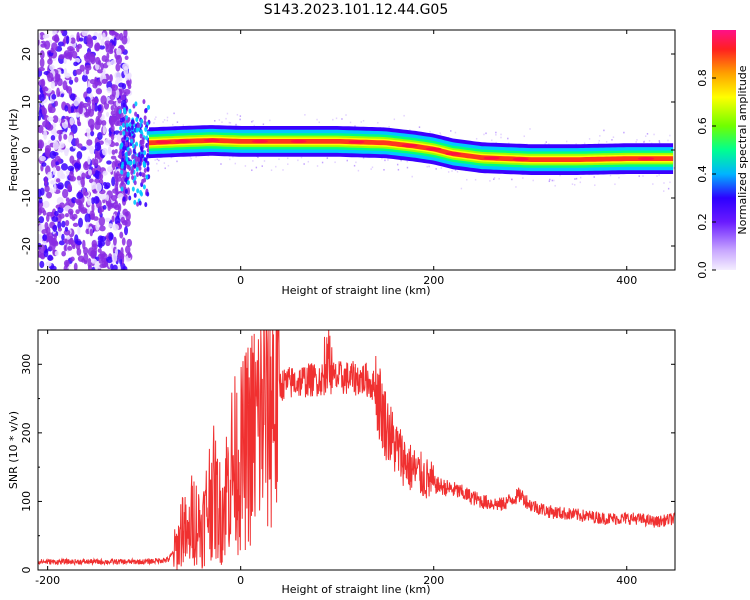  What do you see at coordinates (433, 580) in the screenshot?
I see `snr-xtick-label: 200` at bounding box center [433, 580].